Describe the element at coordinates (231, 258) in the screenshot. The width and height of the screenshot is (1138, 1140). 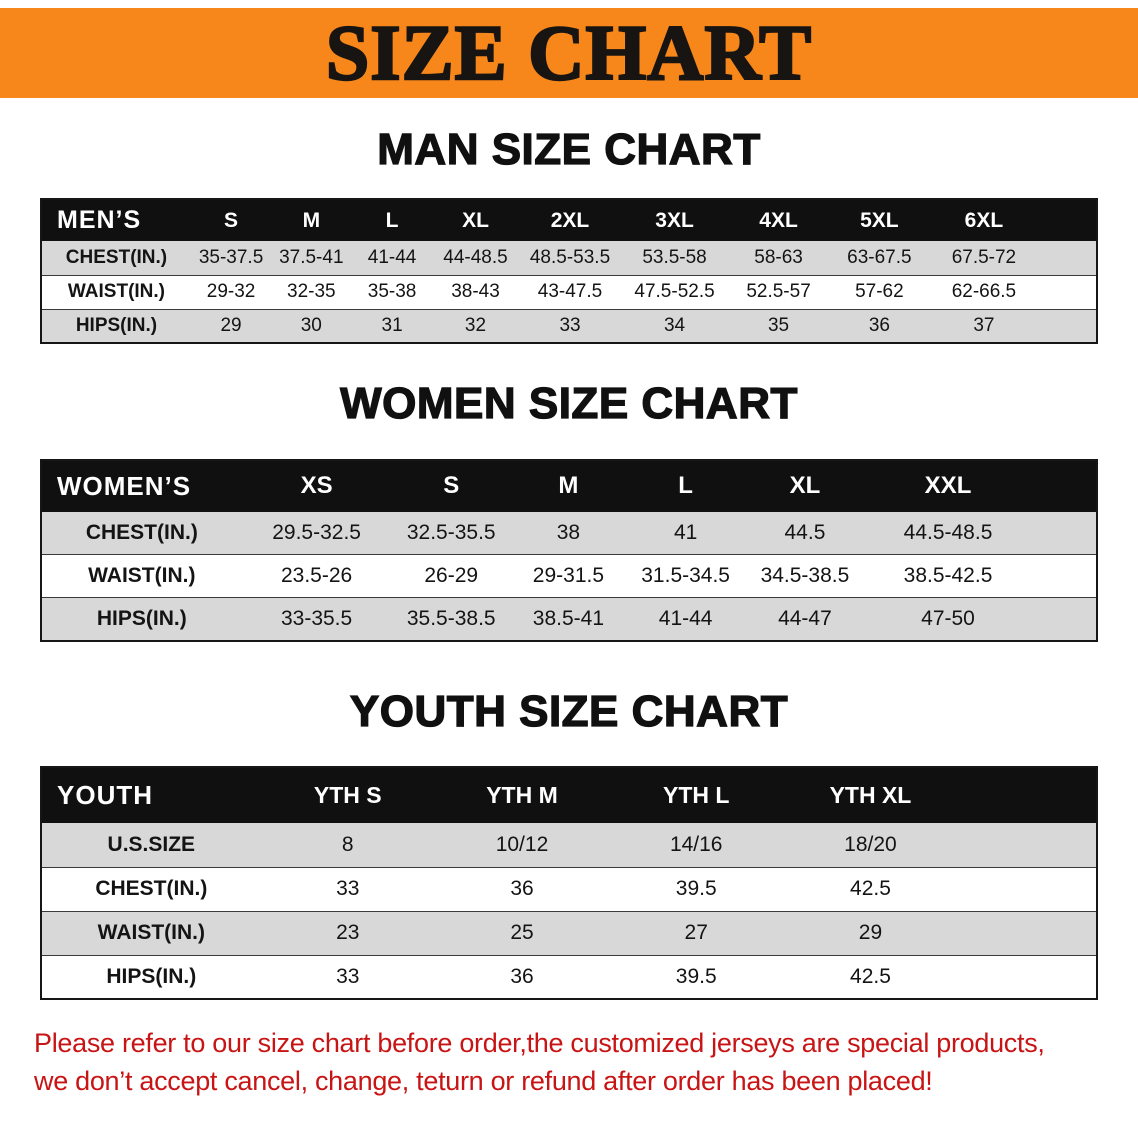
I see `size-value-cell: 35-37.5` at that location.